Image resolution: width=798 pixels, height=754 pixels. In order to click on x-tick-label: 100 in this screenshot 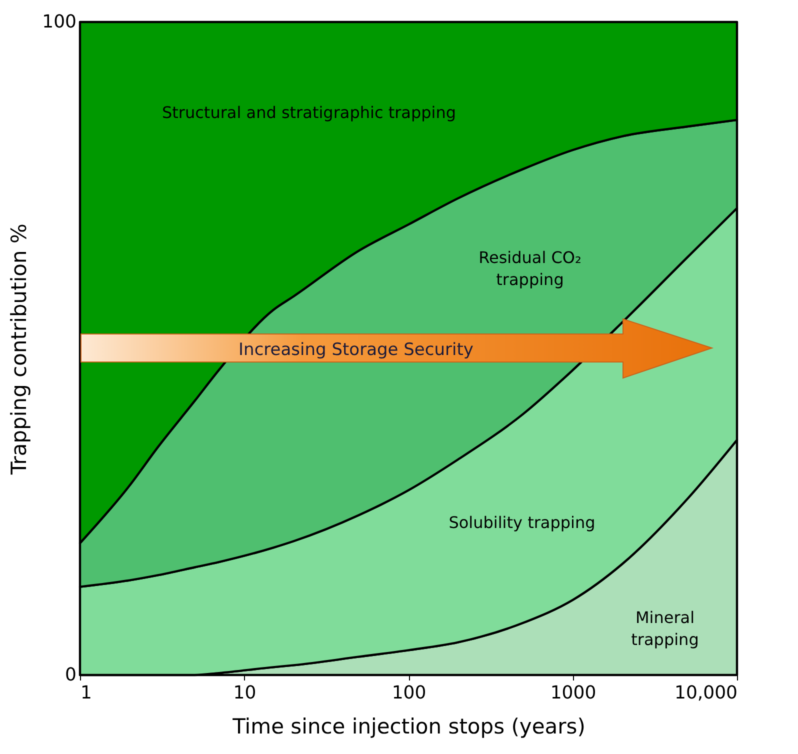, I will do `click(409, 693)`.